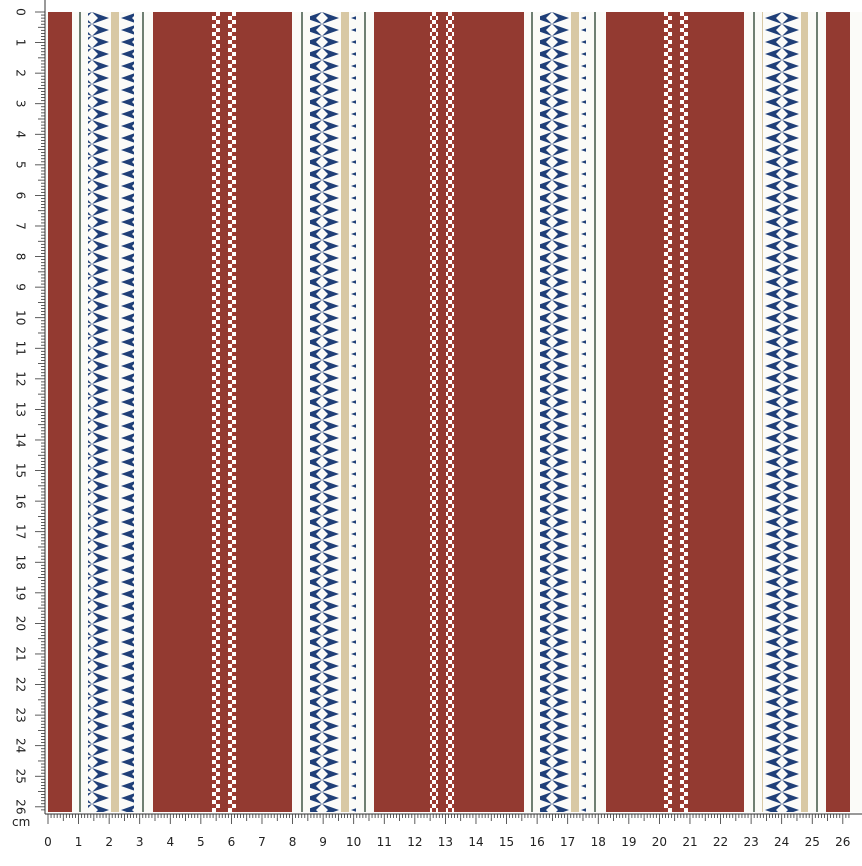 The image size is (862, 866). I want to click on x-ruler-label: 2, so click(109, 842).